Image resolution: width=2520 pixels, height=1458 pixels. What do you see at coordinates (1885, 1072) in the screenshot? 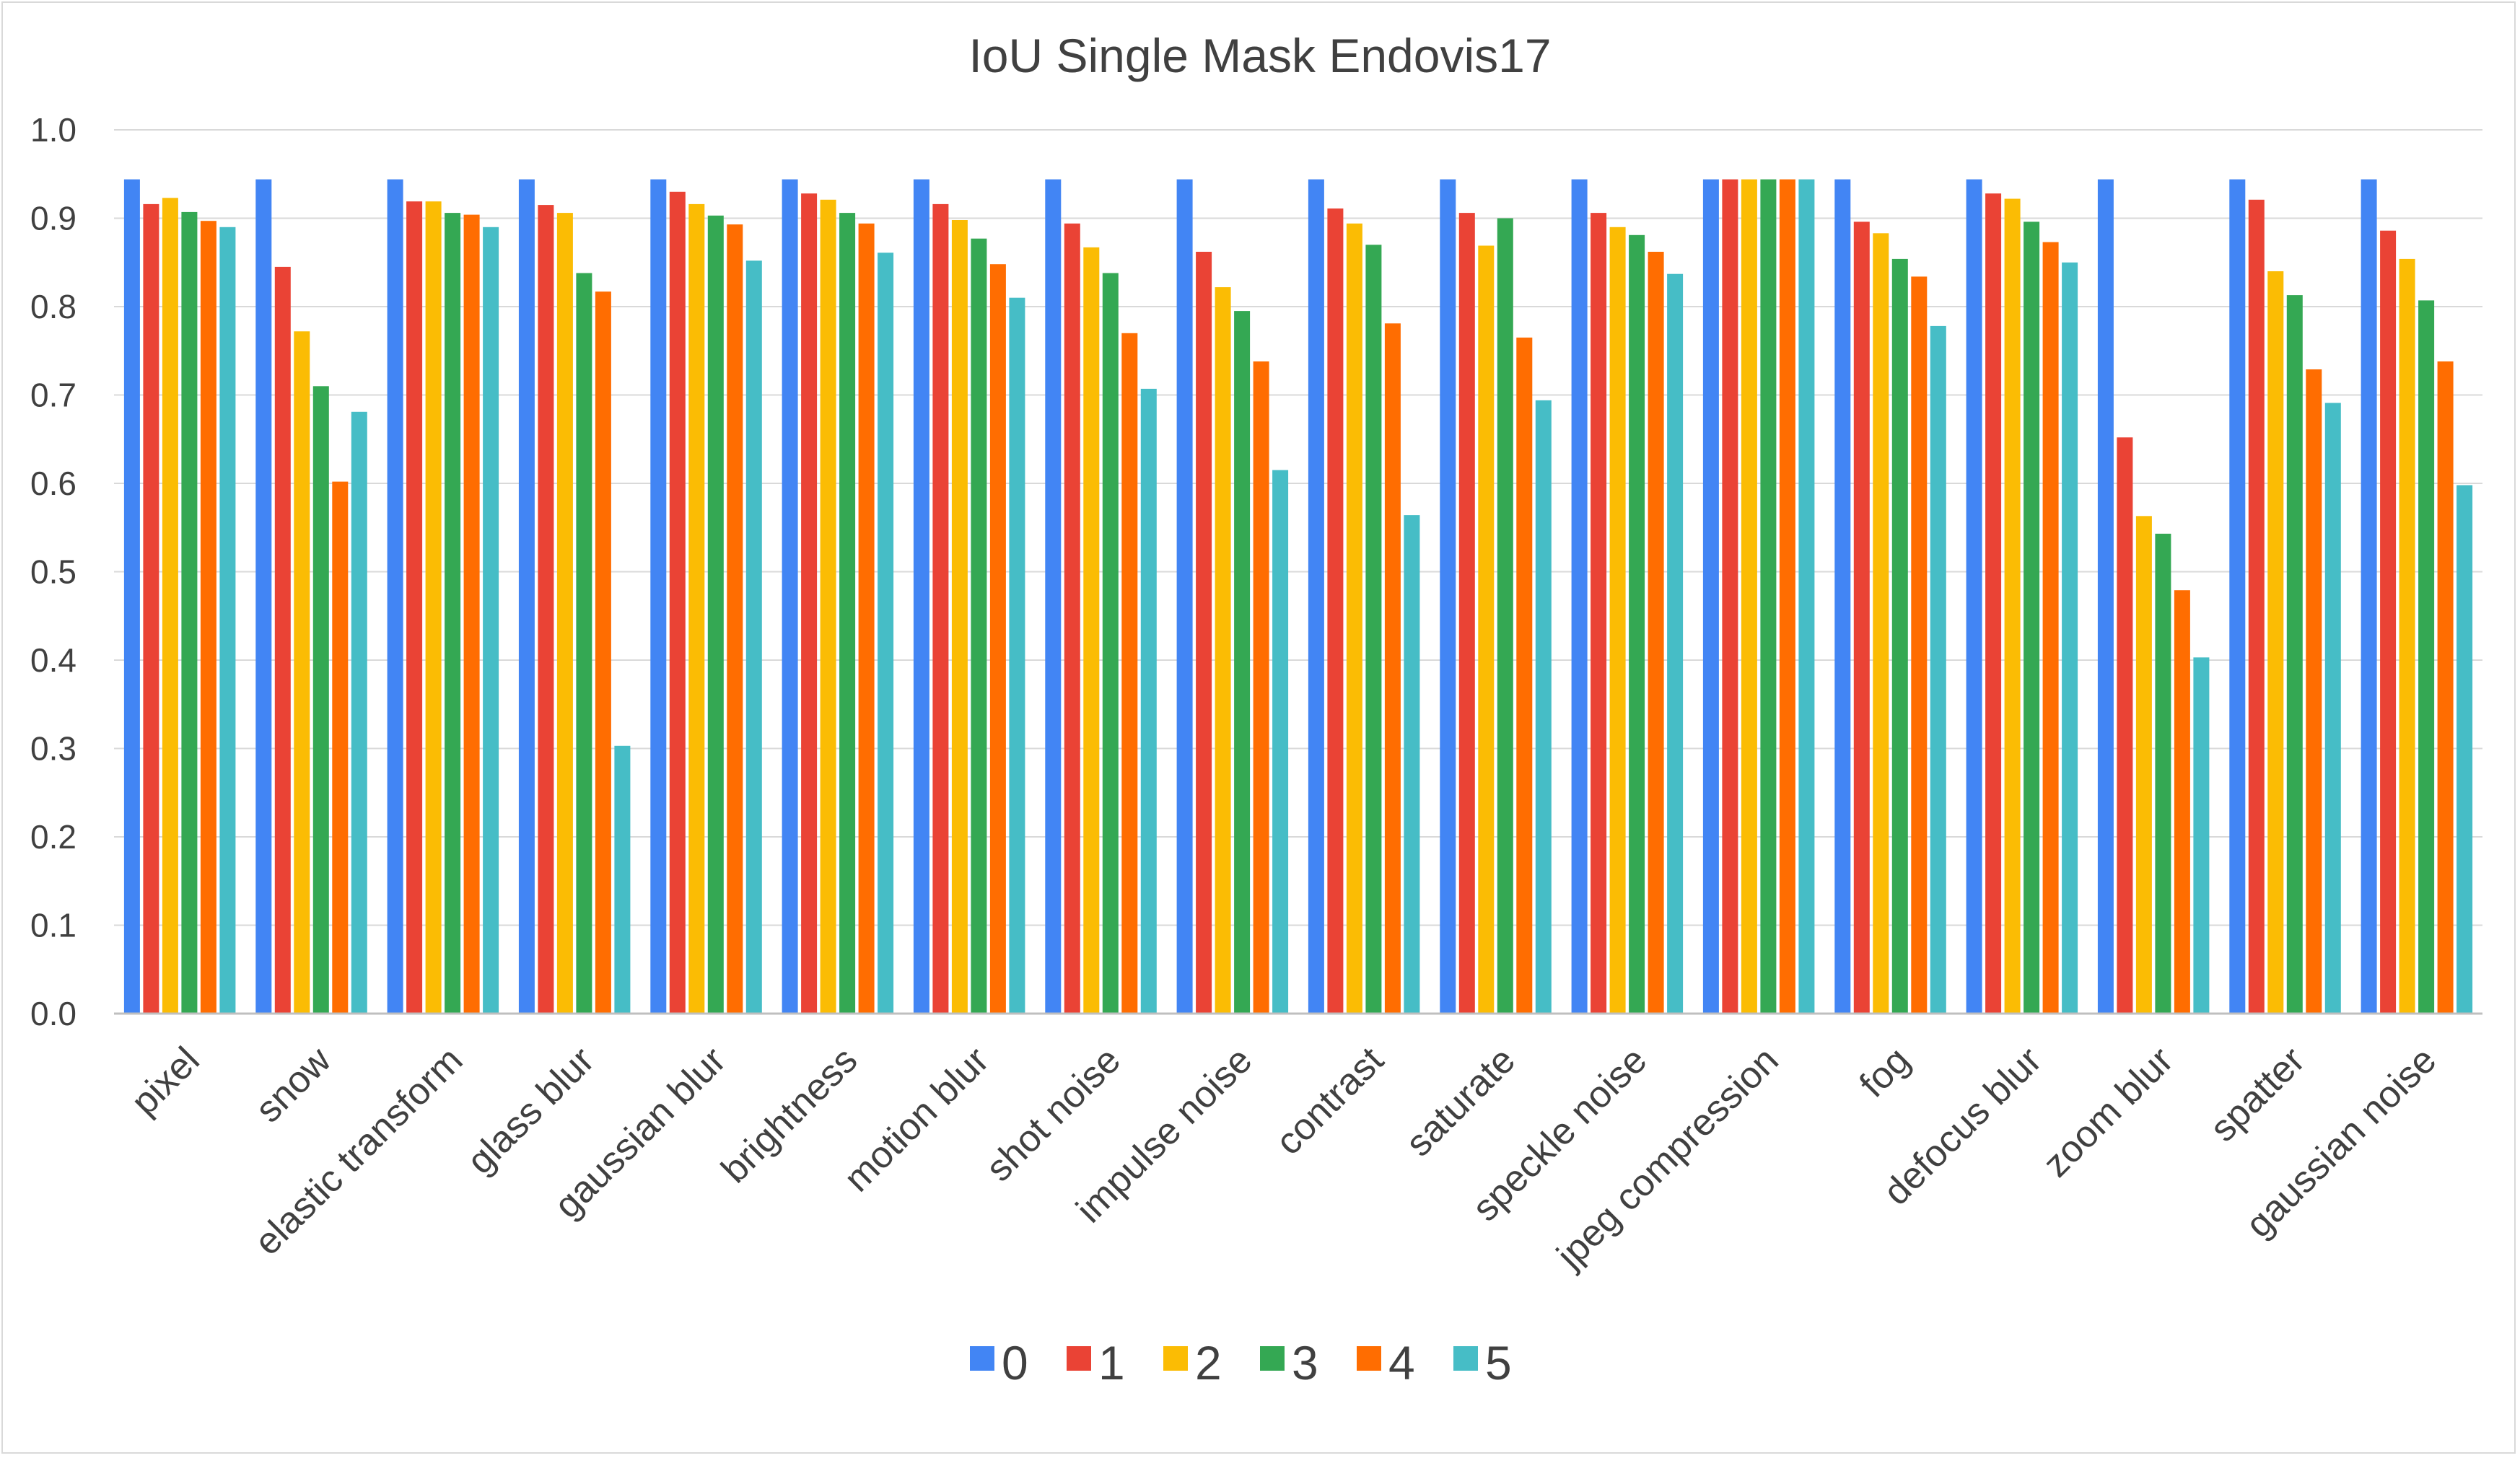
I see `x-tick-label: fog` at bounding box center [1885, 1072].